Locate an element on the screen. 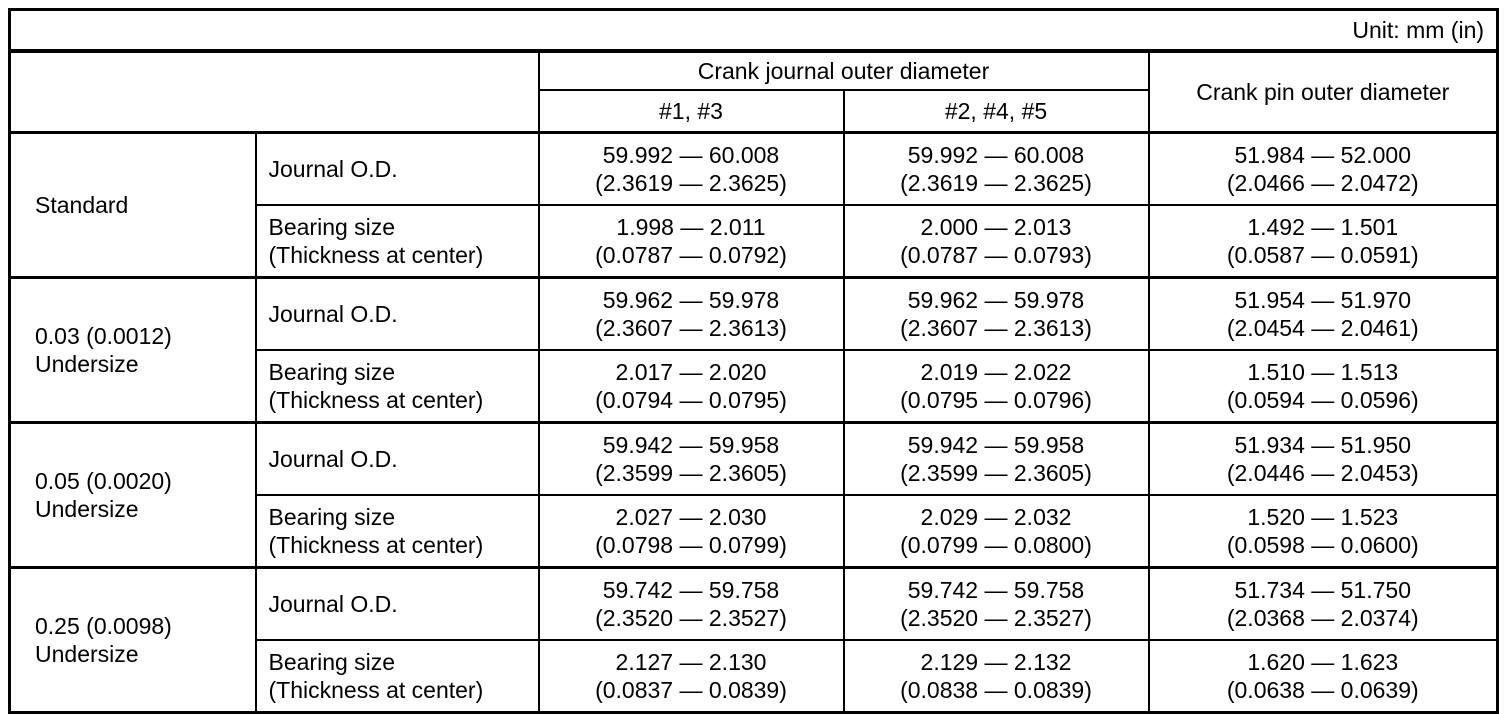 Image resolution: width=1504 pixels, height=714 pixels. value-in: (0.0838 — 0.0839) is located at coordinates (996, 690).